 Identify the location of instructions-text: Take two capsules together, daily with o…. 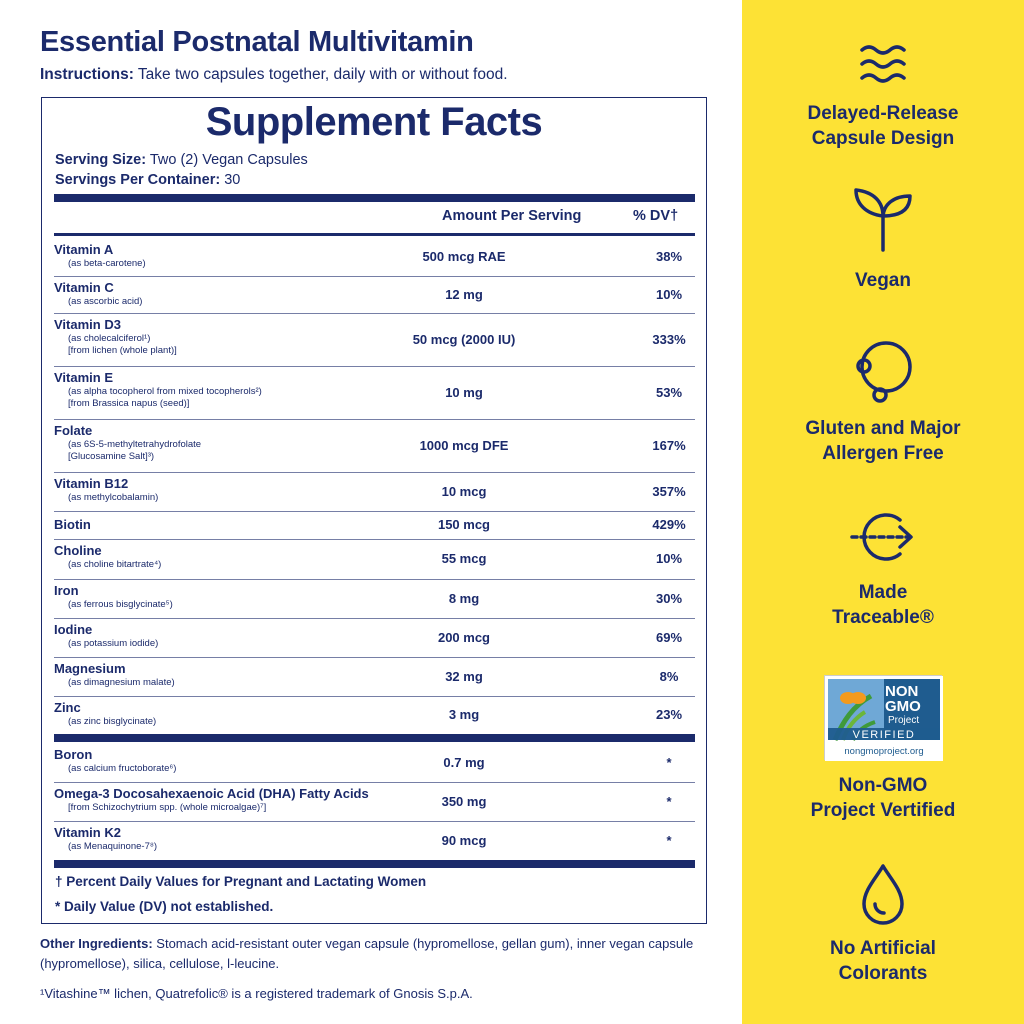
(320, 74).